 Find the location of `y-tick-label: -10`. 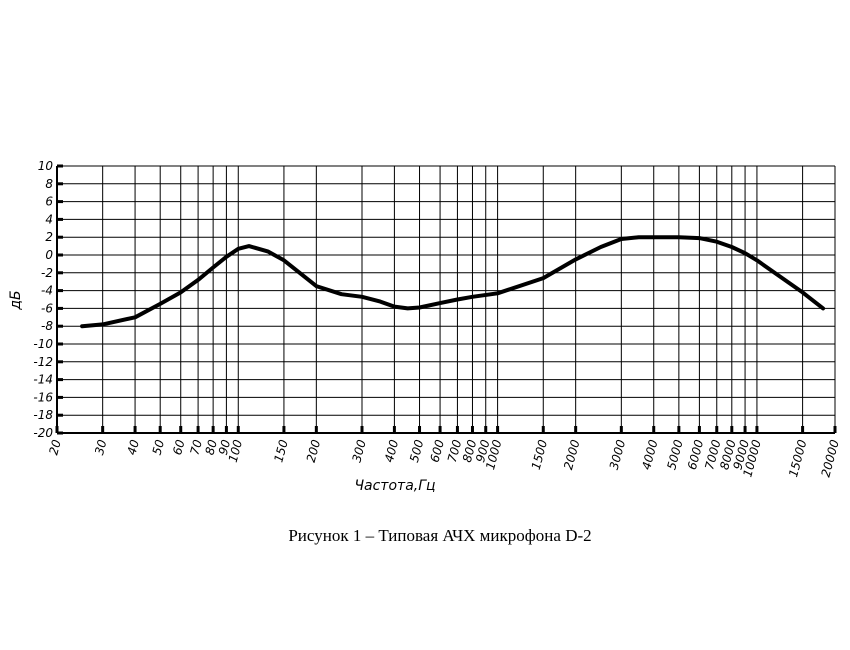

y-tick-label: -10 is located at coordinates (43, 344).